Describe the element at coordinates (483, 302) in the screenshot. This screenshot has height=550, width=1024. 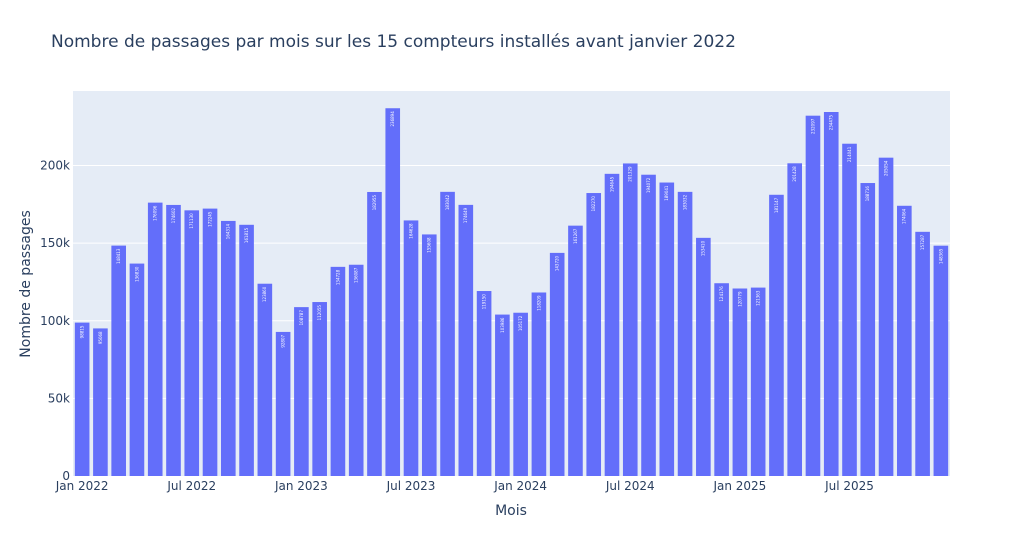
I see `bar-data-label: 119150` at that location.